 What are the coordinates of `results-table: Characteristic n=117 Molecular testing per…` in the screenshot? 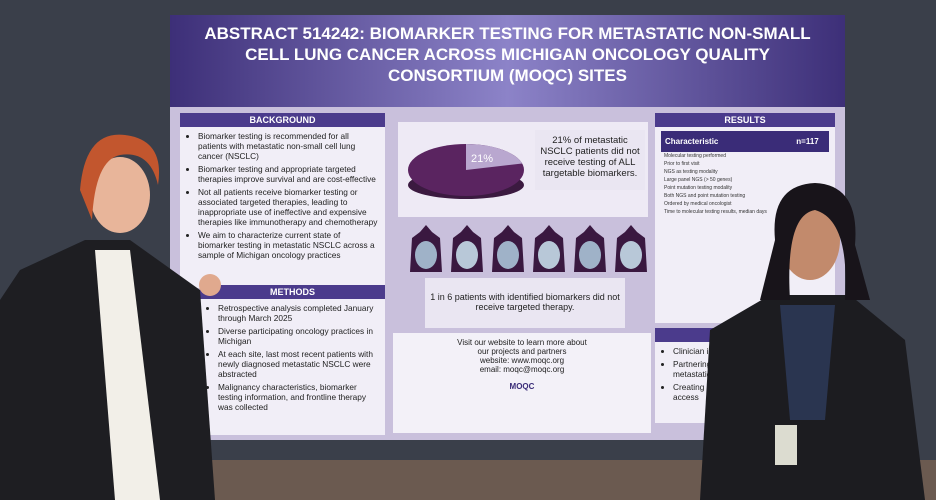 It's located at (745, 173).